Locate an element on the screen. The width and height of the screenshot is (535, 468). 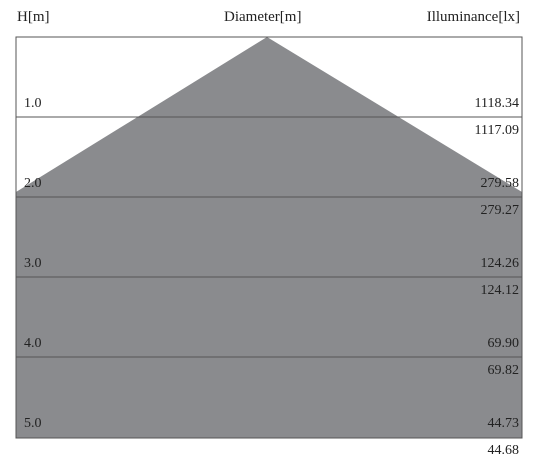
illuminance-top-5: 44.73 is located at coordinates (503, 423).